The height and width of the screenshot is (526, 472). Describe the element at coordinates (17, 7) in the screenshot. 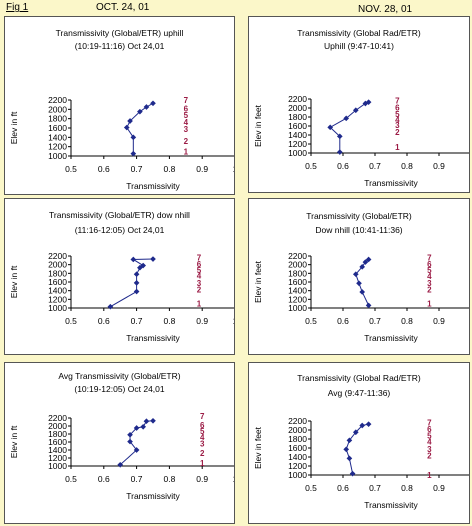

I see `figure-label: Fig 1` at that location.